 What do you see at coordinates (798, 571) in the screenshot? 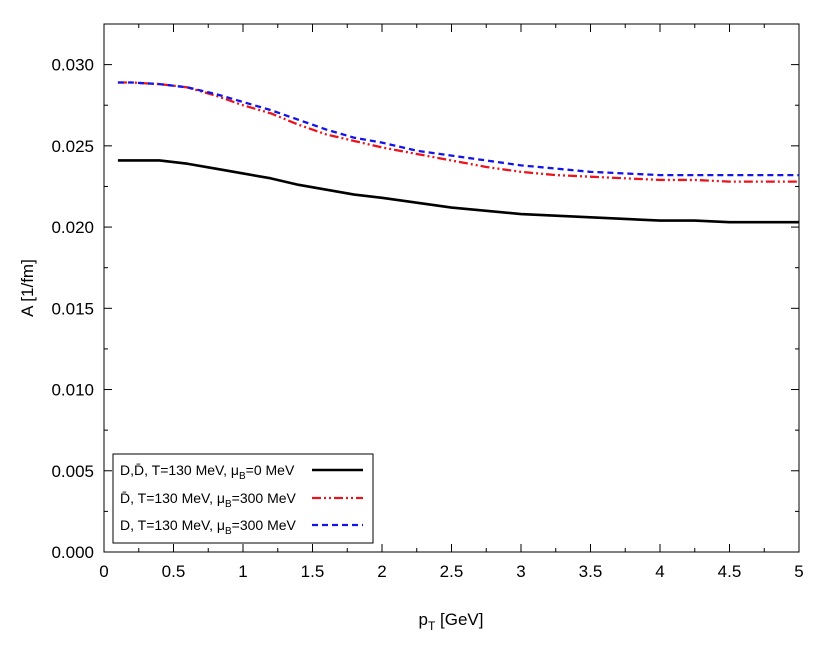
I see `x-tick-label: 5` at bounding box center [798, 571].